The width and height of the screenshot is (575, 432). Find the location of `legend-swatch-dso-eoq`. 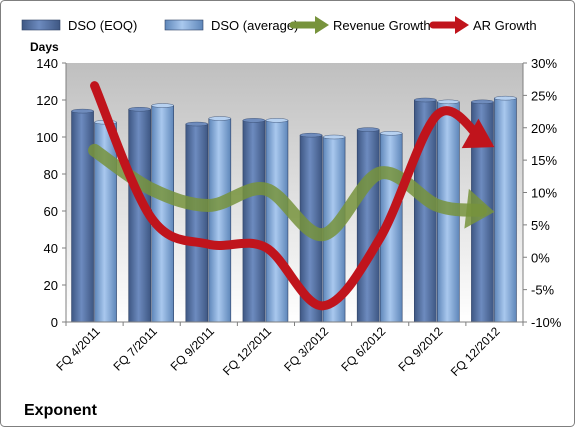

legend-swatch-dso-eoq is located at coordinates (41, 25).